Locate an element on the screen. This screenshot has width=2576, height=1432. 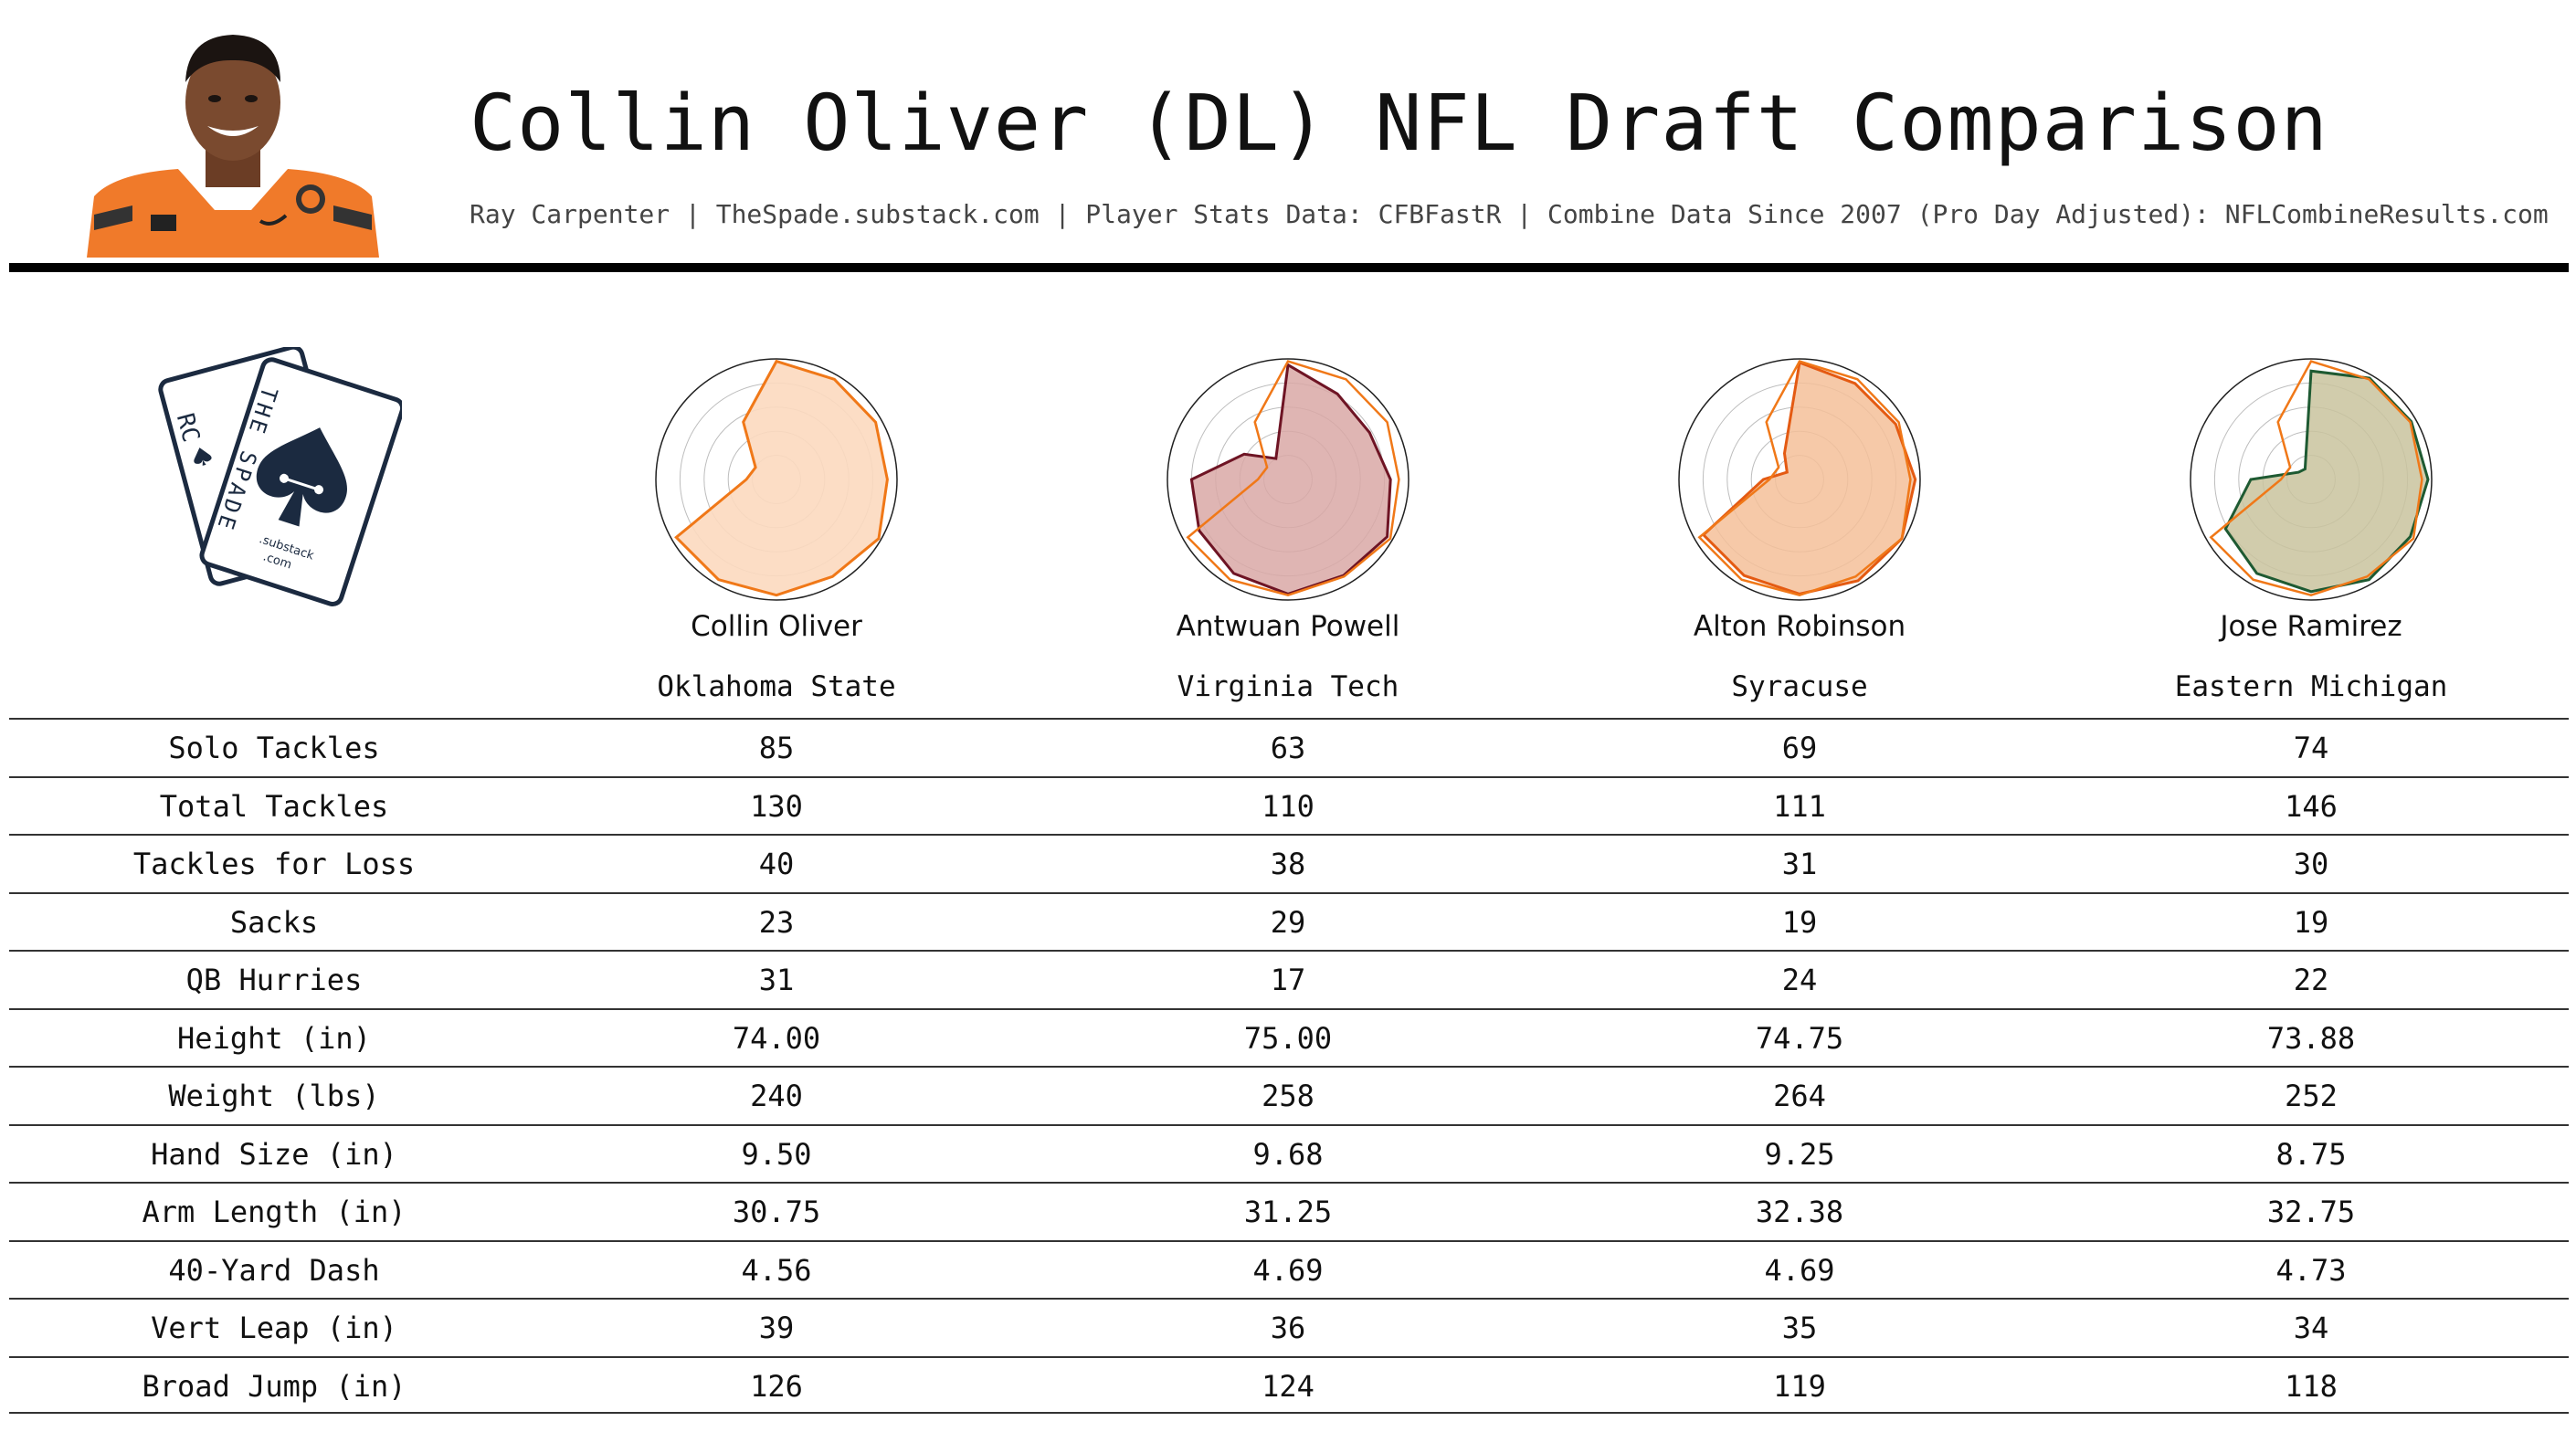
header-divider is located at coordinates (1289, 267).